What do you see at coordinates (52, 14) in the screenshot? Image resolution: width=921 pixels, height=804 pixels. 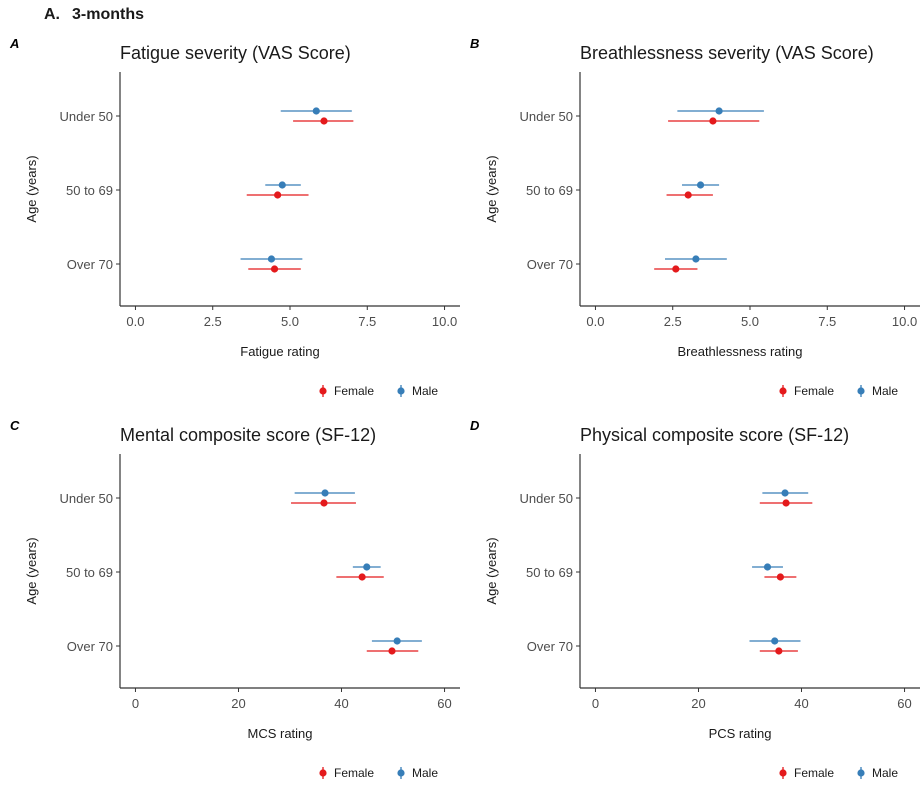 I see `figure-title-number: A.` at bounding box center [52, 14].